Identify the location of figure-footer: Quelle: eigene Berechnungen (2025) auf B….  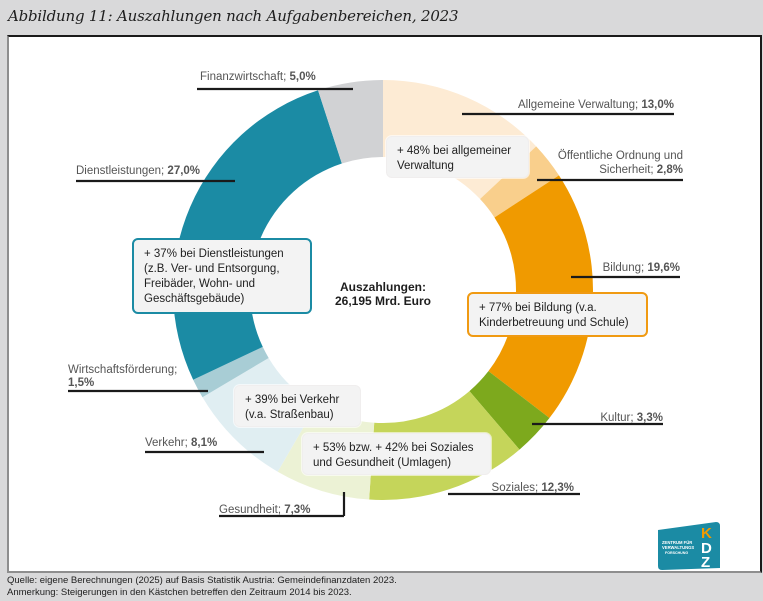
(202, 587).